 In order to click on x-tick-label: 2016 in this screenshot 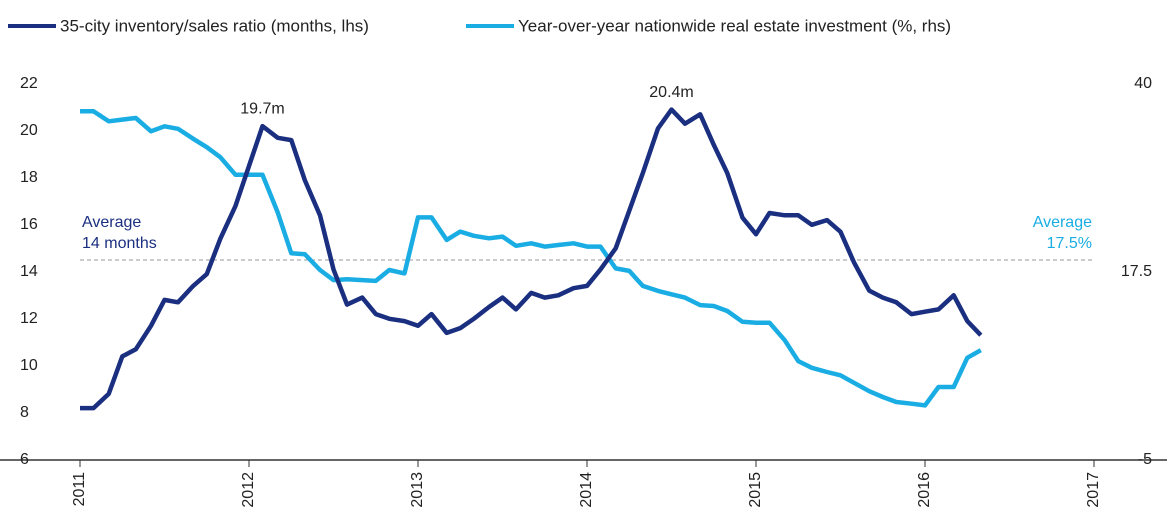, I will do `click(924, 490)`.